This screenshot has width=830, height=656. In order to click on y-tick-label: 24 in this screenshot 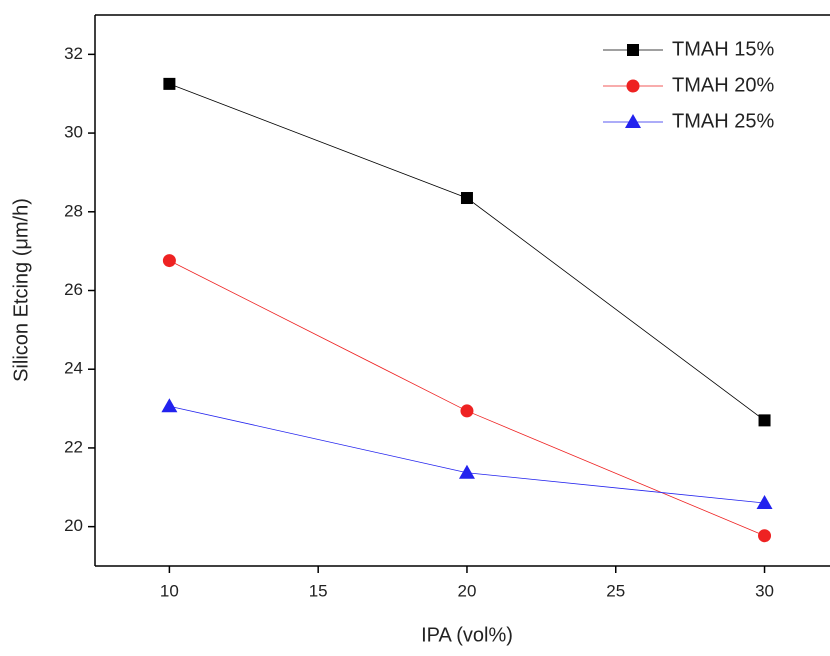, I will do `click(73, 368)`.